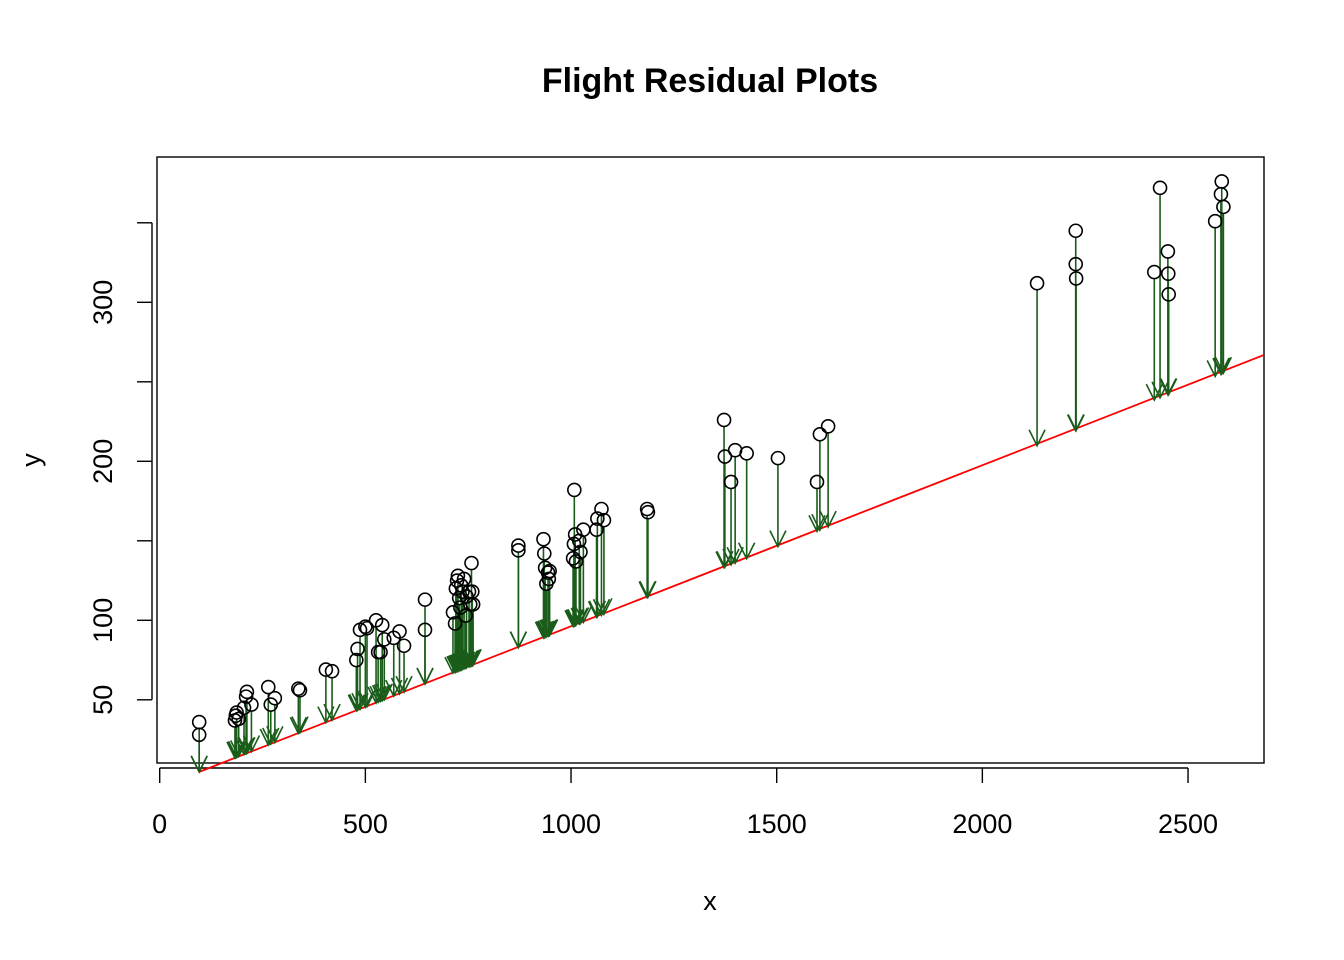  Describe the element at coordinates (710, 81) in the screenshot. I see `chart-title: Flight Residual Plots` at that location.